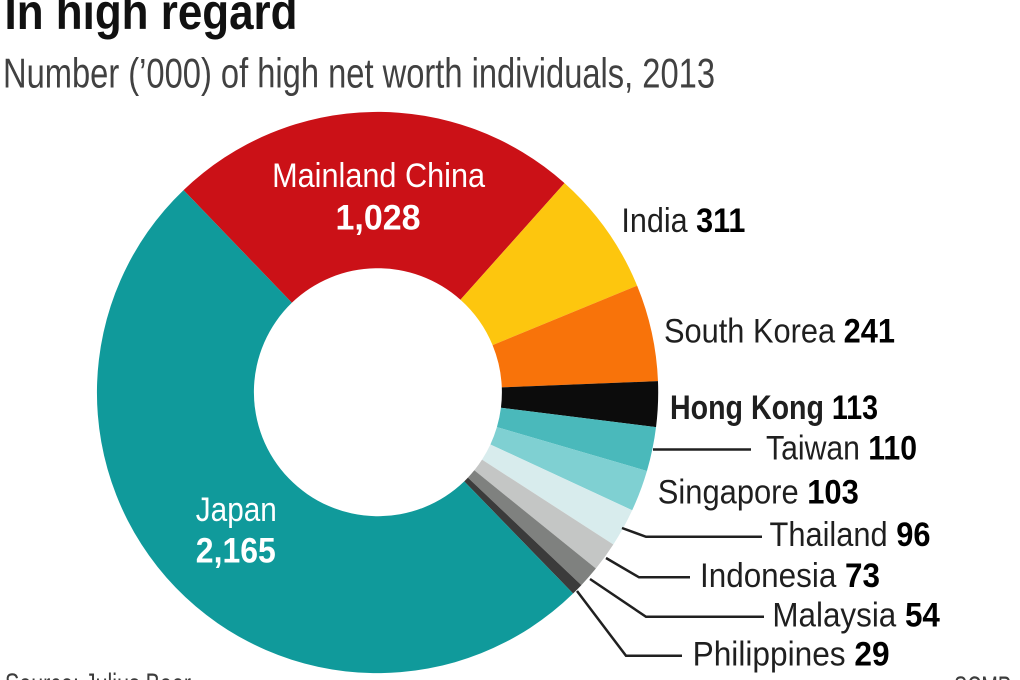 The image size is (1020, 680). Describe the element at coordinates (779, 332) in the screenshot. I see `svg-text: South Korea 241` at that location.